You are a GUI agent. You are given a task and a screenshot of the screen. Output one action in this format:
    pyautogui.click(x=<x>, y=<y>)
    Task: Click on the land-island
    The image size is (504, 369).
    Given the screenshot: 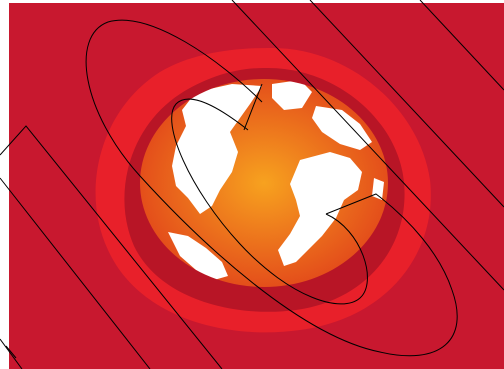 What is the action you would take?
    pyautogui.click(x=378, y=189)
    